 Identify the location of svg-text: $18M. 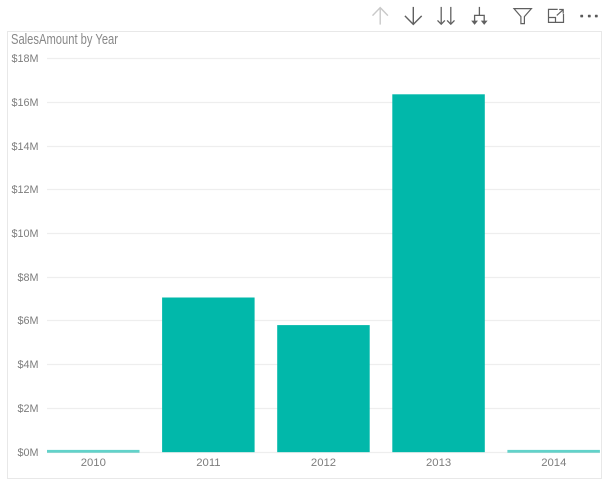
(24, 59).